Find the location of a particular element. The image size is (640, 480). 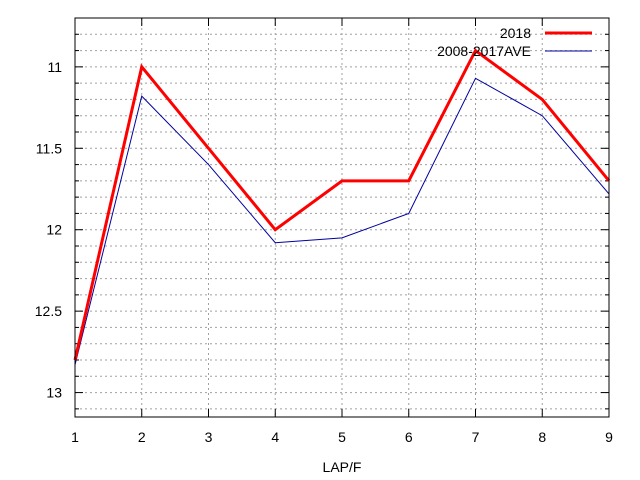

y-tick-label: 12.5 is located at coordinates (48, 311).